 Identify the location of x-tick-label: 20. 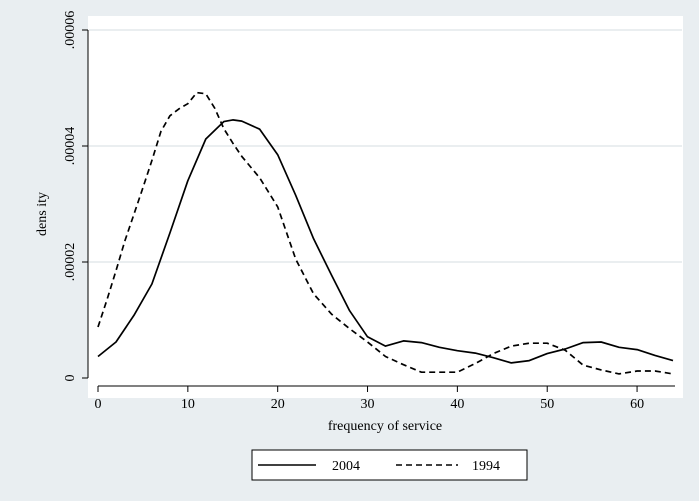
(278, 404).